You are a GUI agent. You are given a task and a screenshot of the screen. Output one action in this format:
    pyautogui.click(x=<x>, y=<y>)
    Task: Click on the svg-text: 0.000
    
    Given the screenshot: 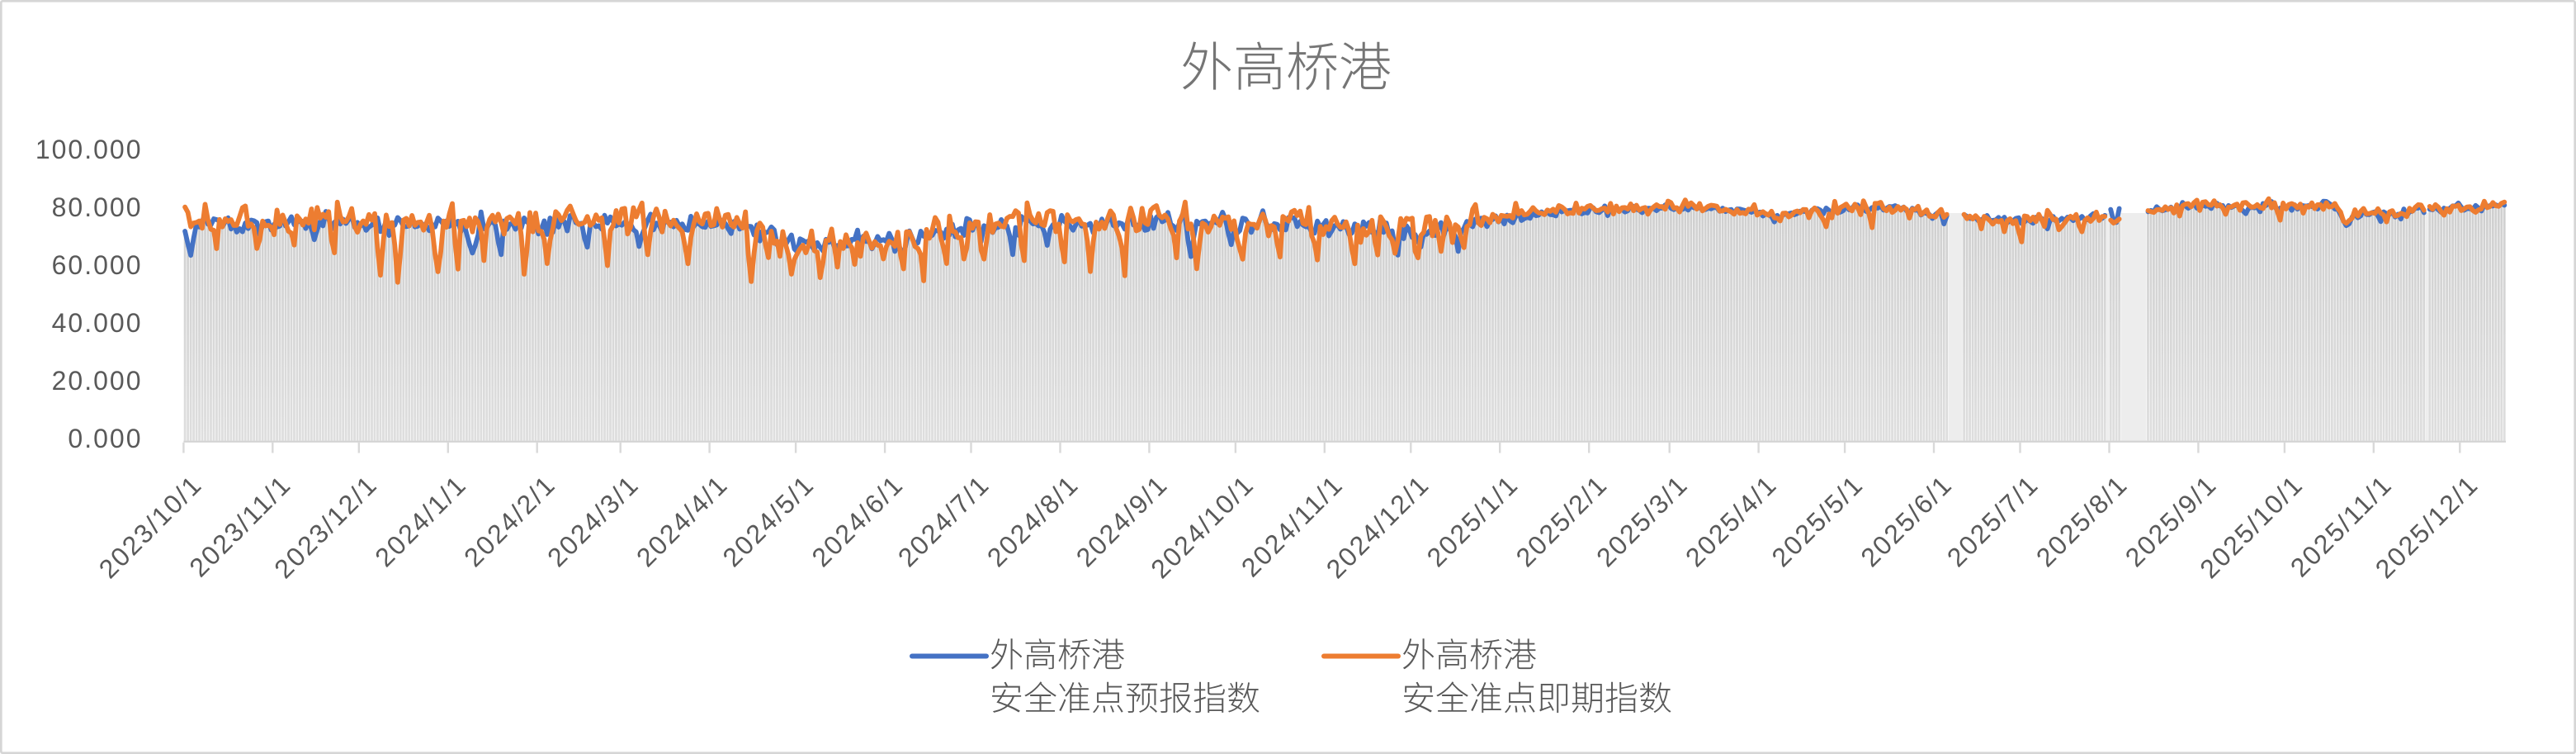 What is the action you would take?
    pyautogui.click(x=105, y=438)
    